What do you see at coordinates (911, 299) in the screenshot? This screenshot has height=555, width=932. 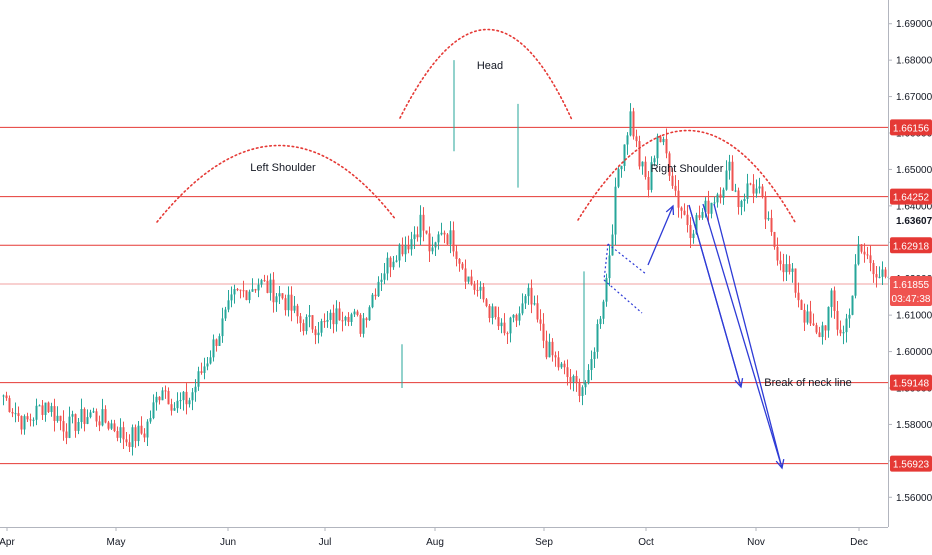 I see `countdown-label: 03:47:38` at bounding box center [911, 299].